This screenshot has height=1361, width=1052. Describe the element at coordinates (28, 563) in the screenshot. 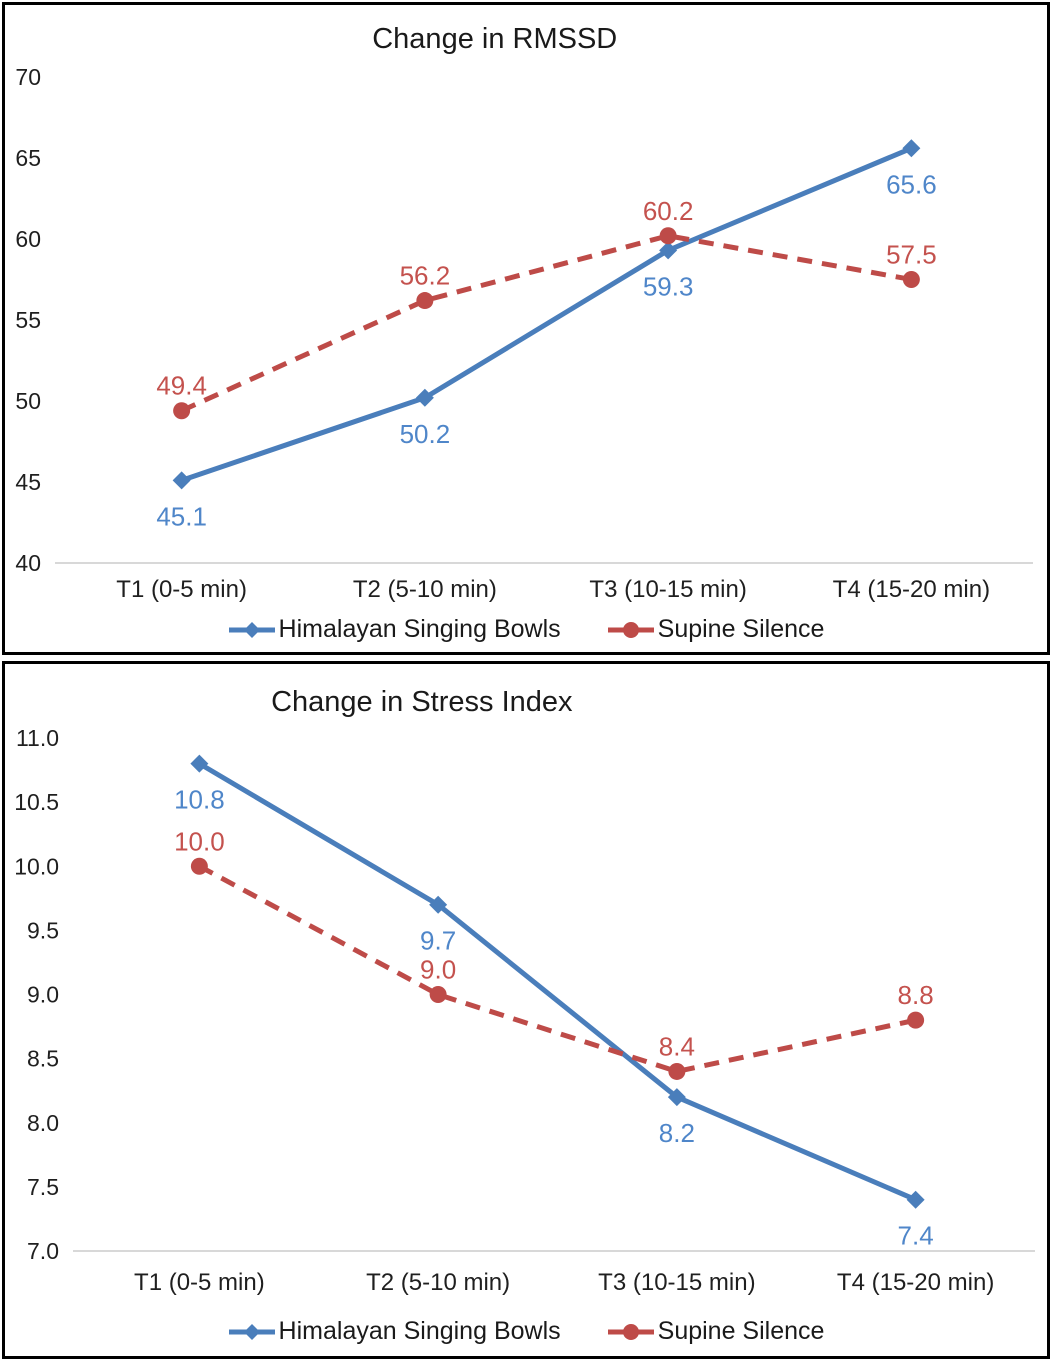

I see `y-tick-label: 40` at that location.